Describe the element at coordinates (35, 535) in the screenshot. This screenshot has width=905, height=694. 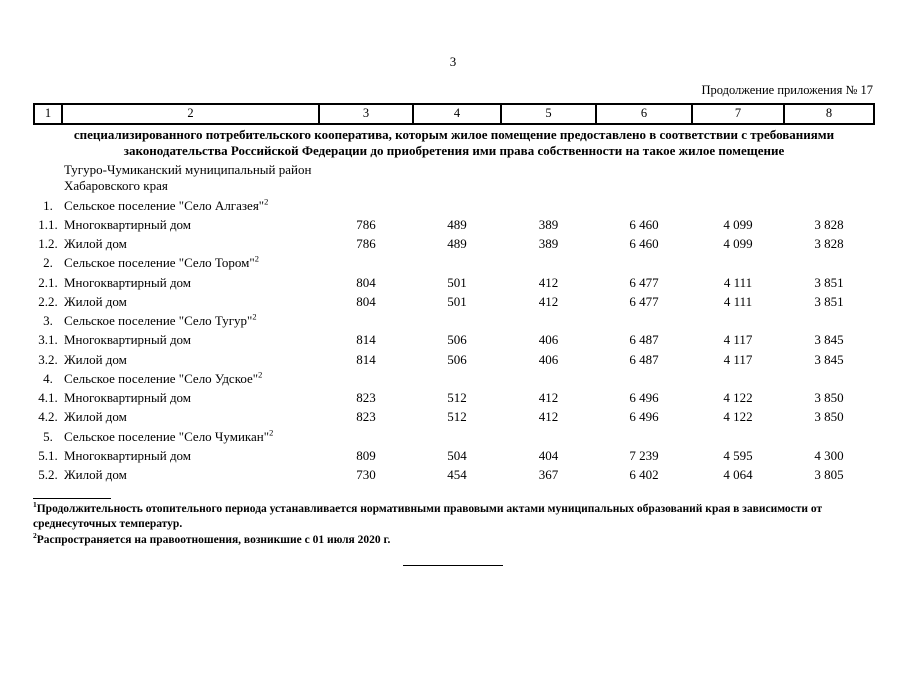
I see `footnote-number: 2` at that location.